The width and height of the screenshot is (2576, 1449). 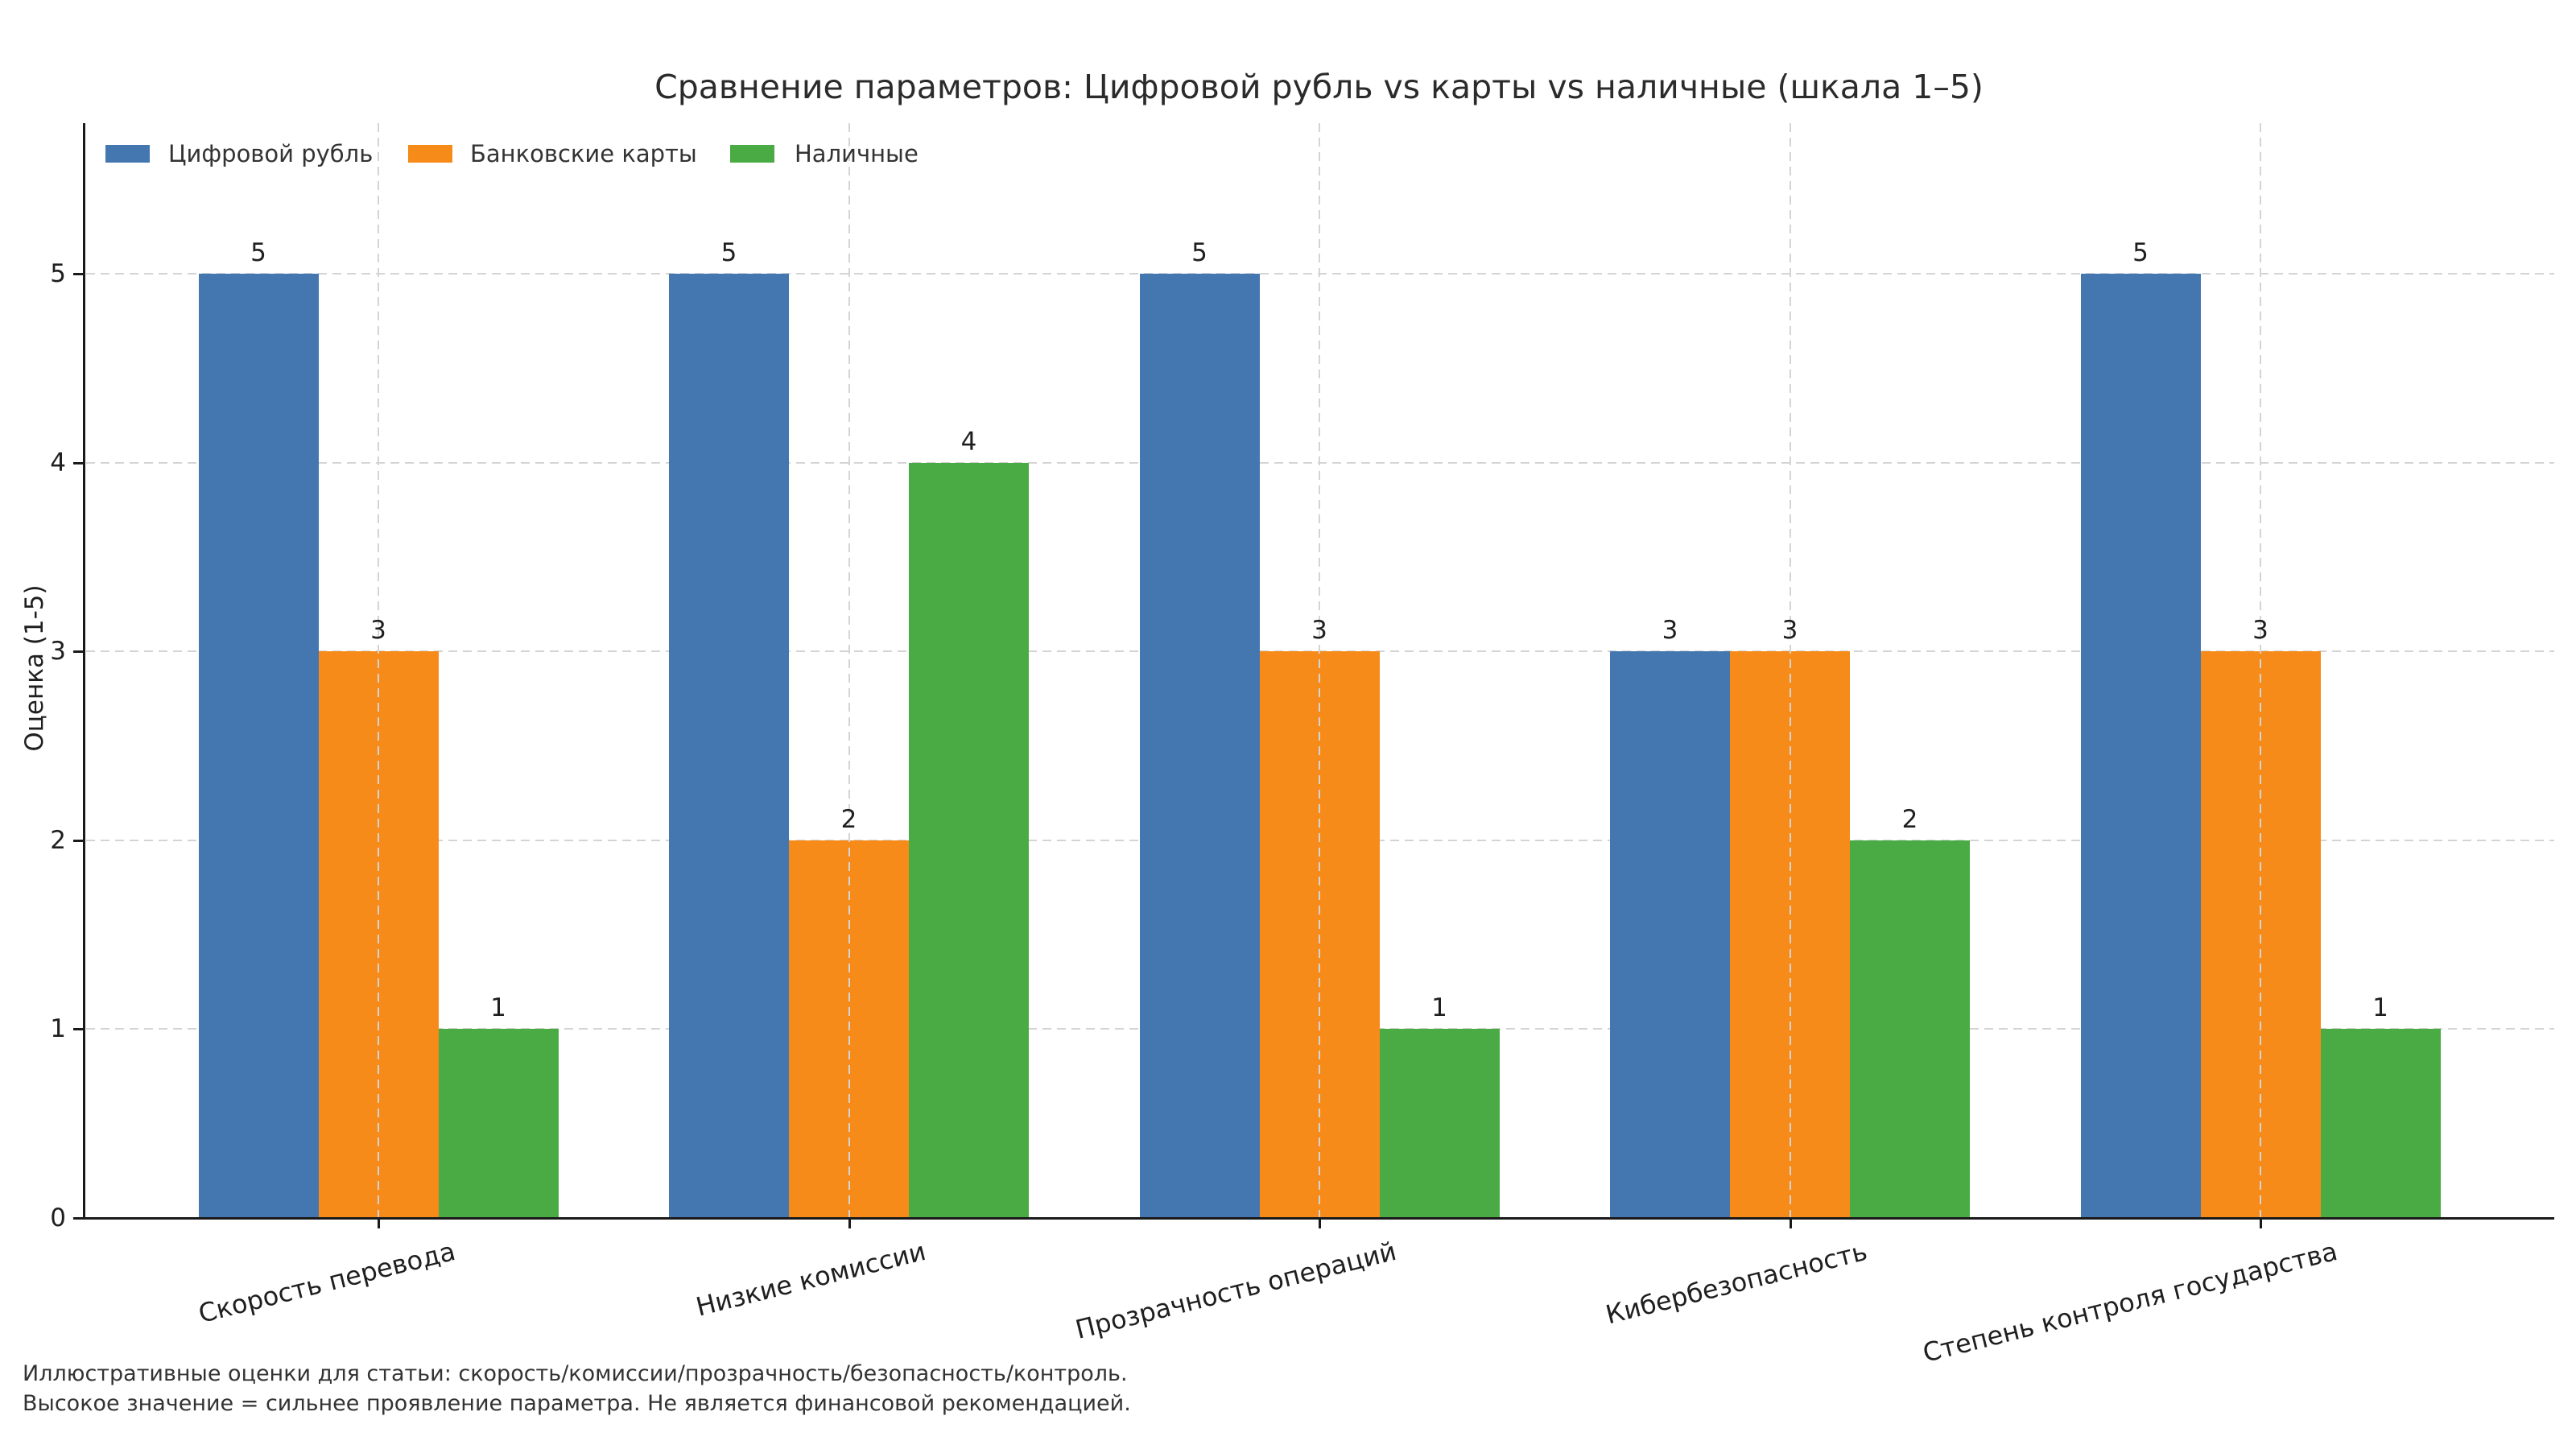 What do you see at coordinates (729, 746) in the screenshot?
I see `bar-Цифровой рубль-Низкие комиссии` at bounding box center [729, 746].